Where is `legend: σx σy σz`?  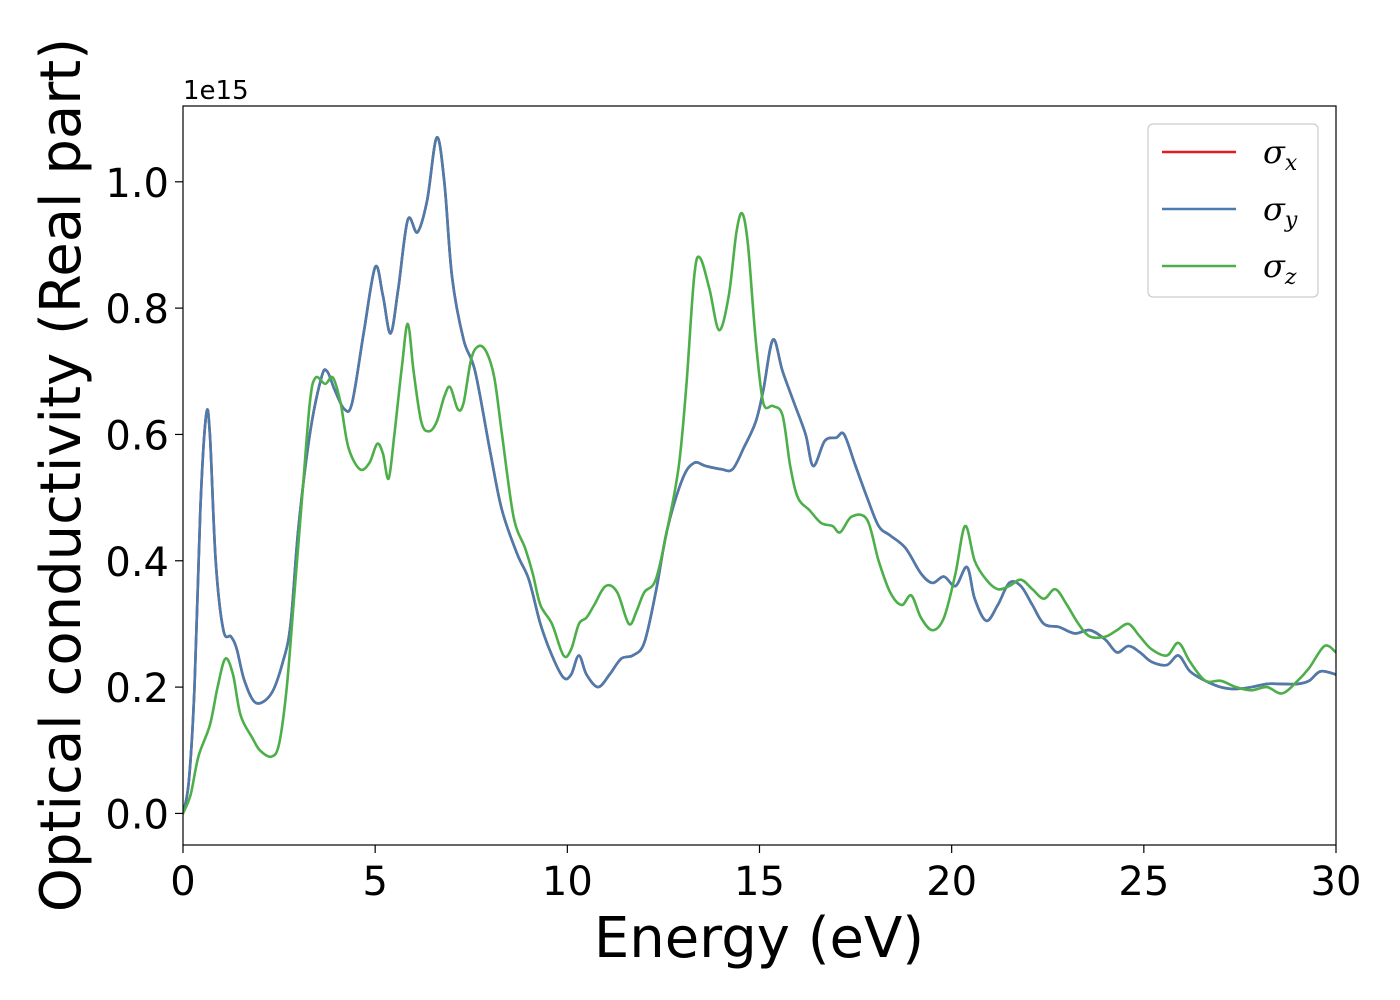
legend: σx σy σz is located at coordinates (1233, 210).